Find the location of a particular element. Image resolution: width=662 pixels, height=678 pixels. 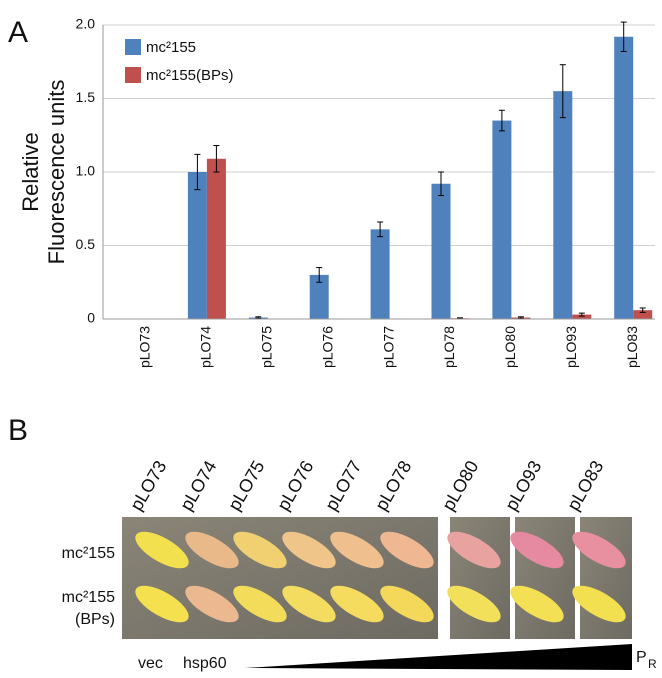

legend-label: mc²155(BPs) is located at coordinates (190, 75).